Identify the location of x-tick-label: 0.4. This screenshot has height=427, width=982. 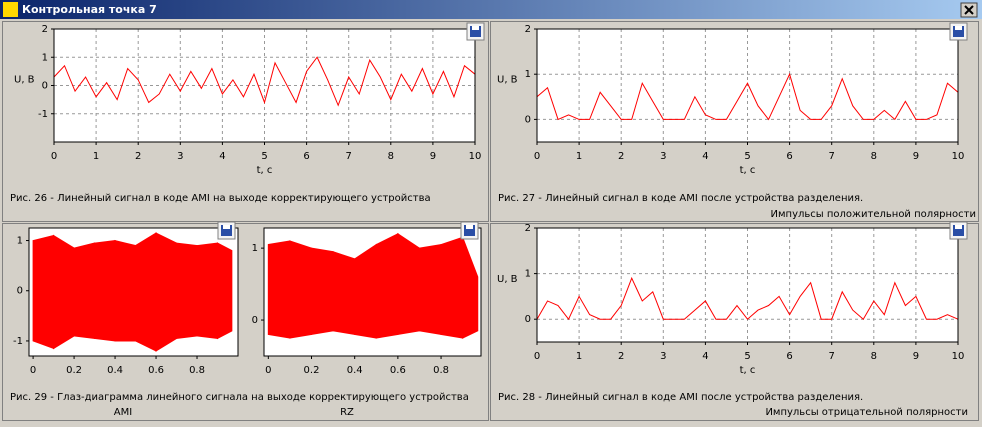
(115, 370).